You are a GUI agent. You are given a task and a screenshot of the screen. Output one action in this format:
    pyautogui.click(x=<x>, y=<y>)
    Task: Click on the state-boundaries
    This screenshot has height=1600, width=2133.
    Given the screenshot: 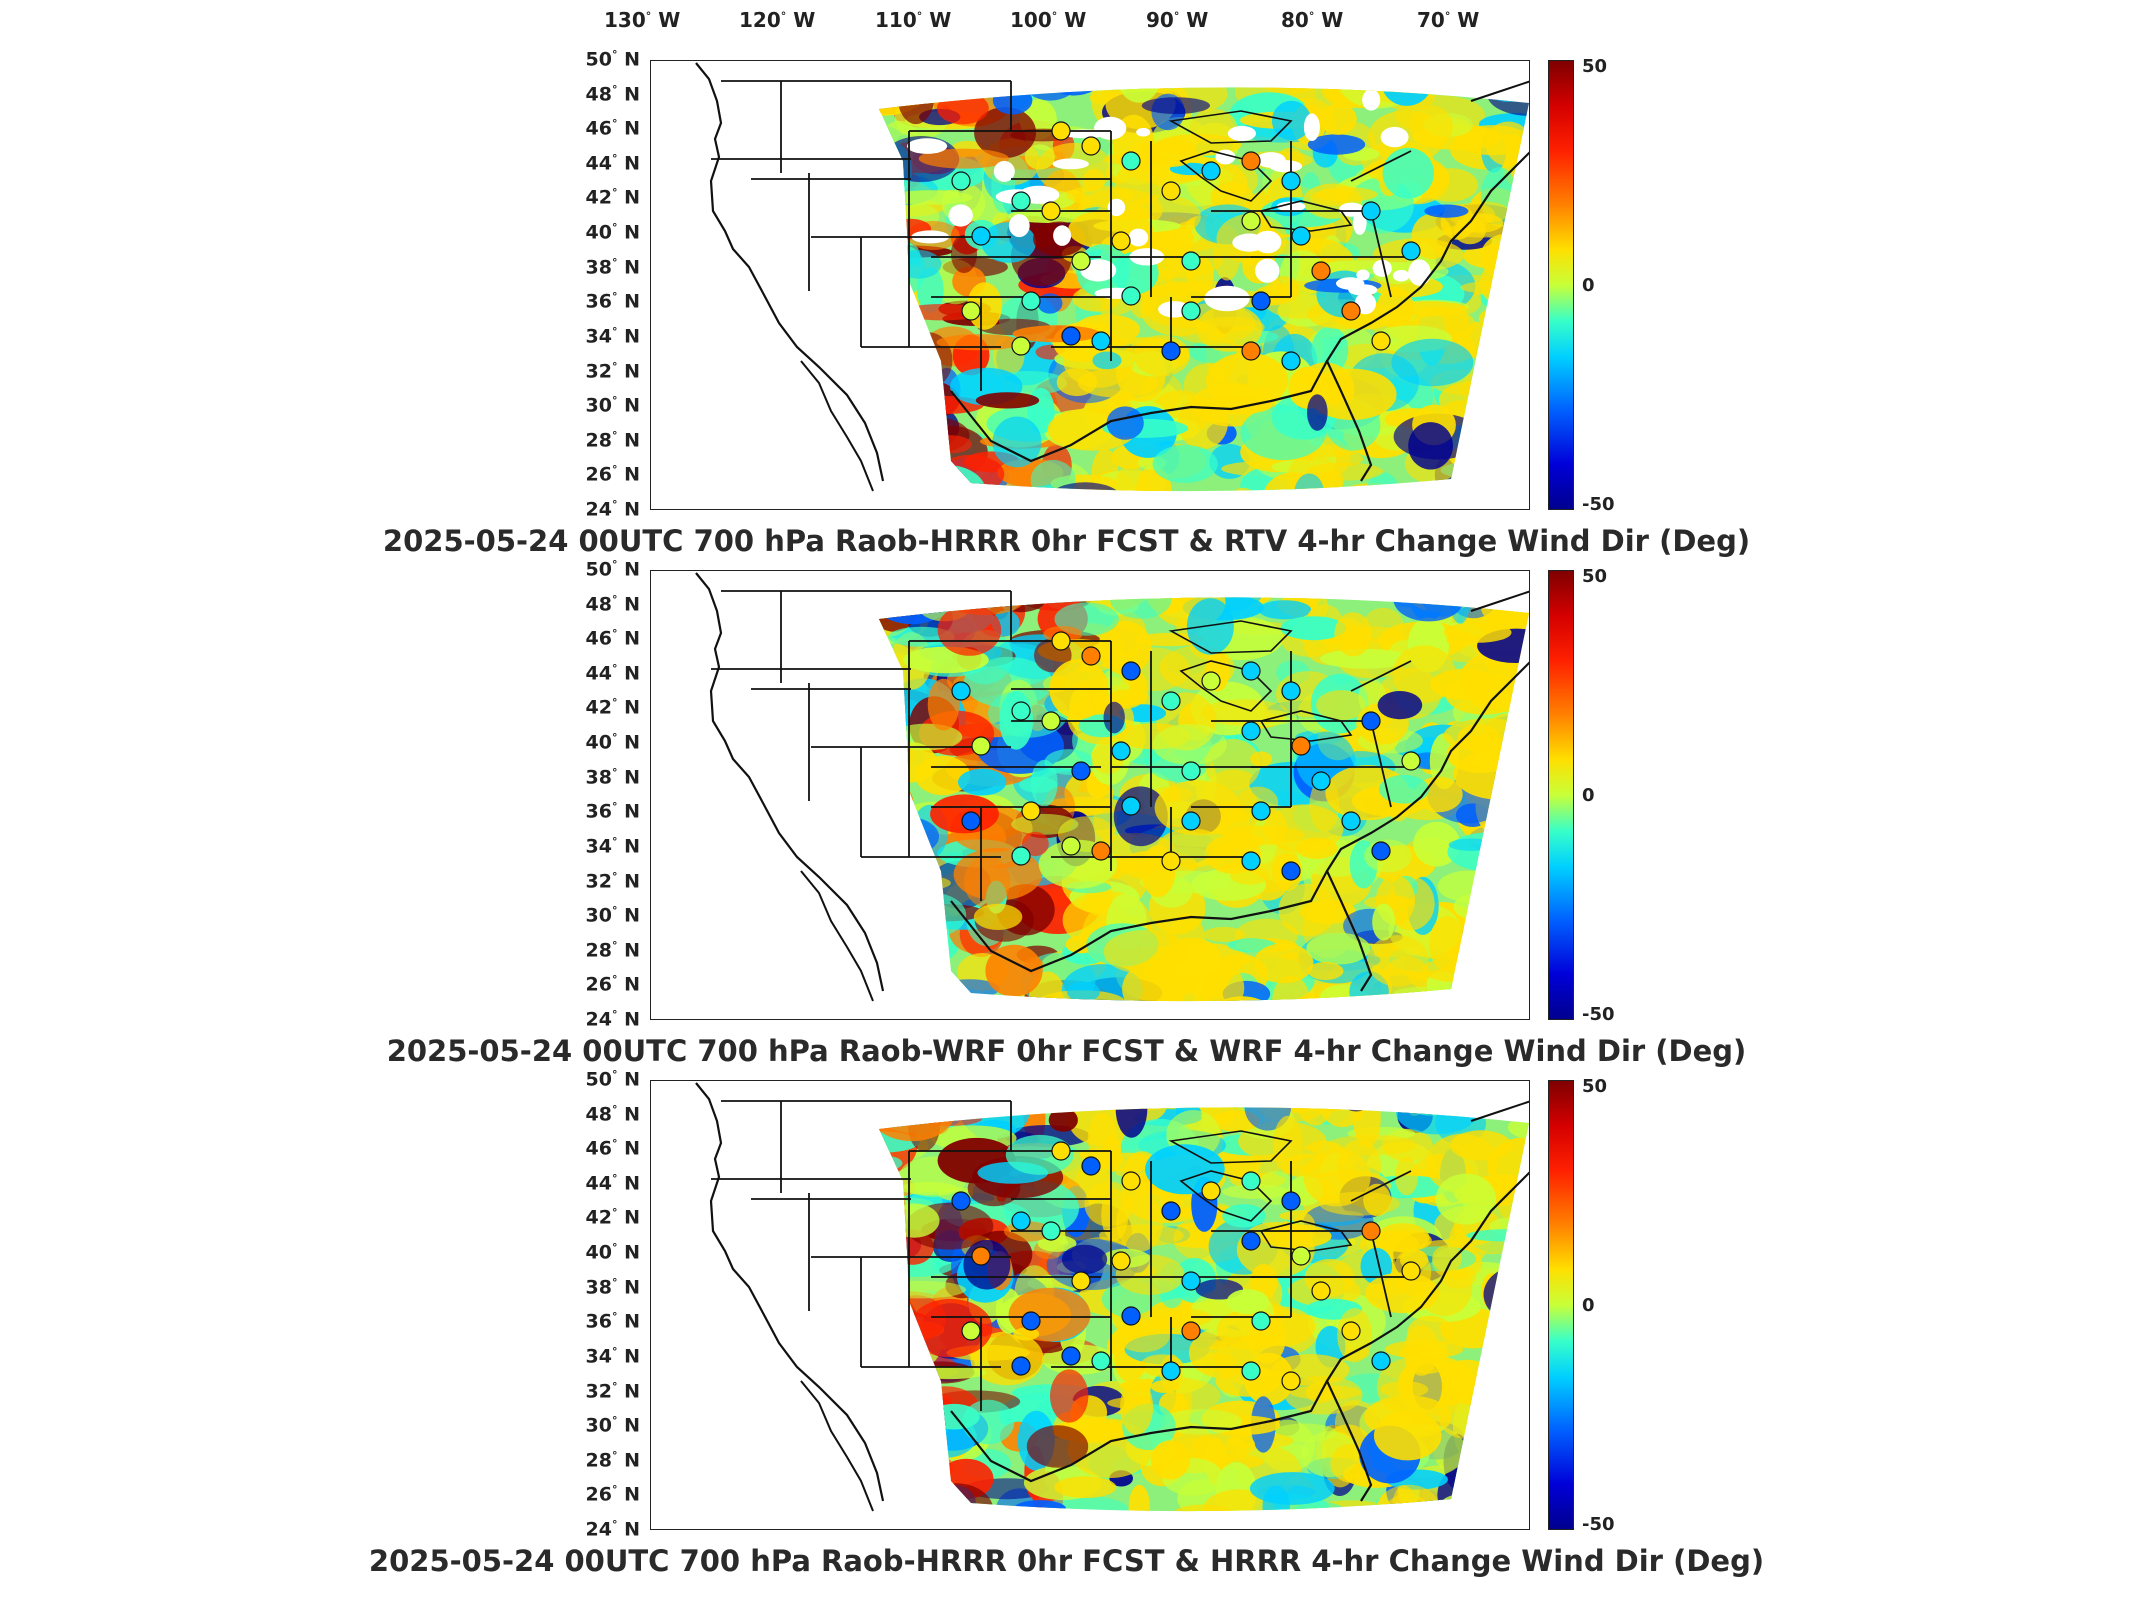 What is the action you would take?
    pyautogui.click(x=1112, y=787)
    